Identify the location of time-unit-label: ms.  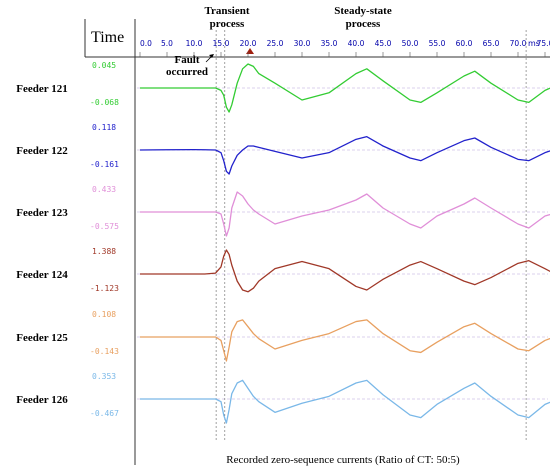
(534, 43).